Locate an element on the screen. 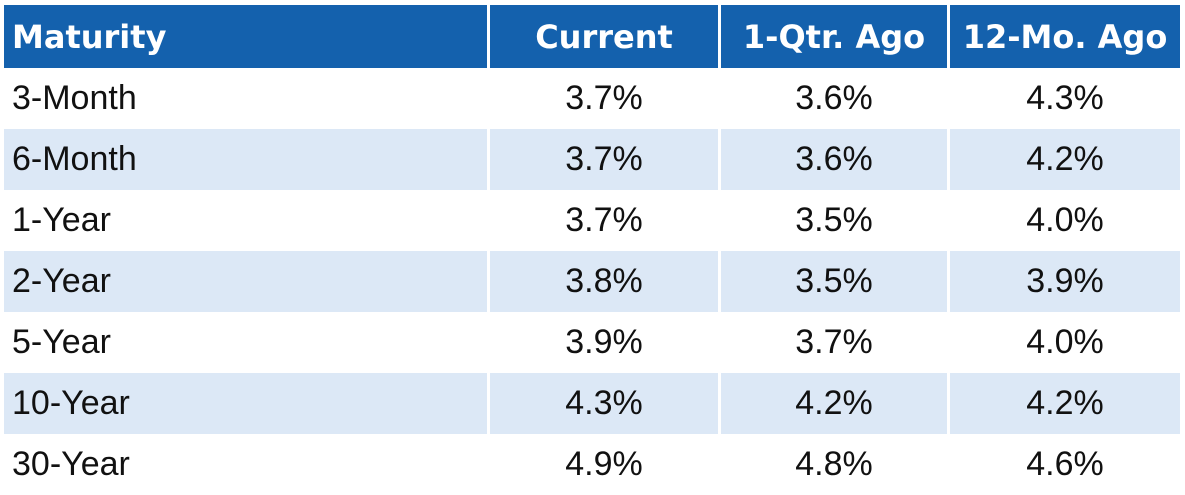  header-row: Maturity Current 1-Qtr. Ago 12-Mo. Ago is located at coordinates (592, 36).